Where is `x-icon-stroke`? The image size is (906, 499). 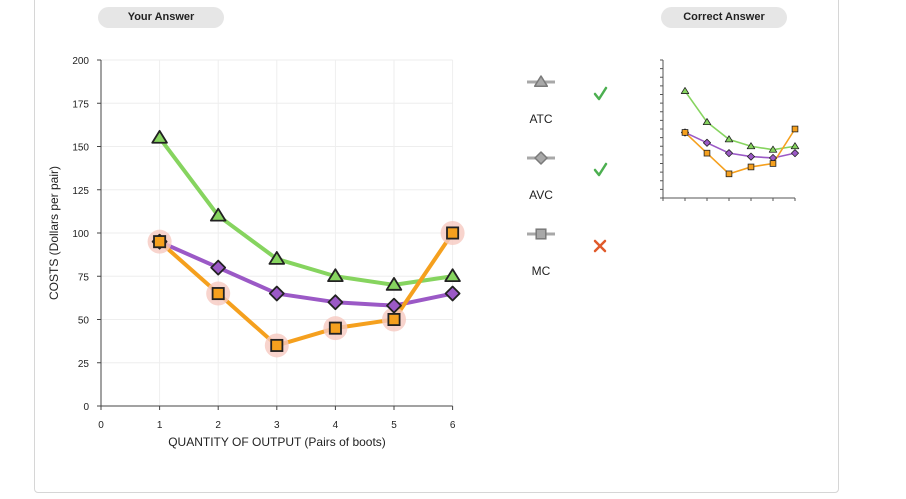 x-icon-stroke is located at coordinates (600, 246).